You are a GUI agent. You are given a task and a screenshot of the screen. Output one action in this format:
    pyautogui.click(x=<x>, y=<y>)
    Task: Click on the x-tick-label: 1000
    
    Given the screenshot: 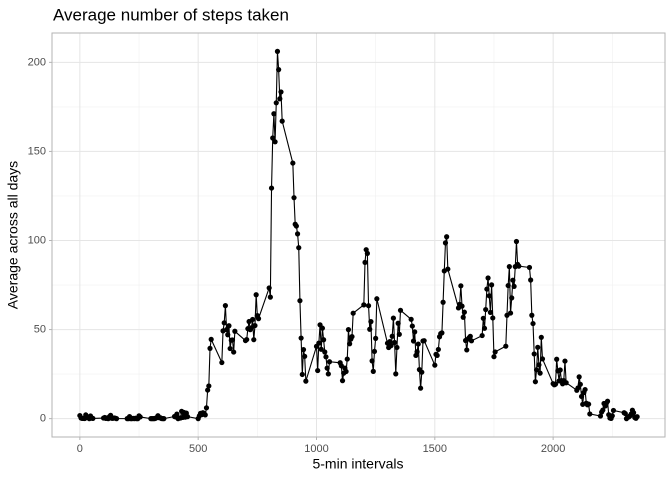 What is the action you would take?
    pyautogui.click(x=316, y=449)
    